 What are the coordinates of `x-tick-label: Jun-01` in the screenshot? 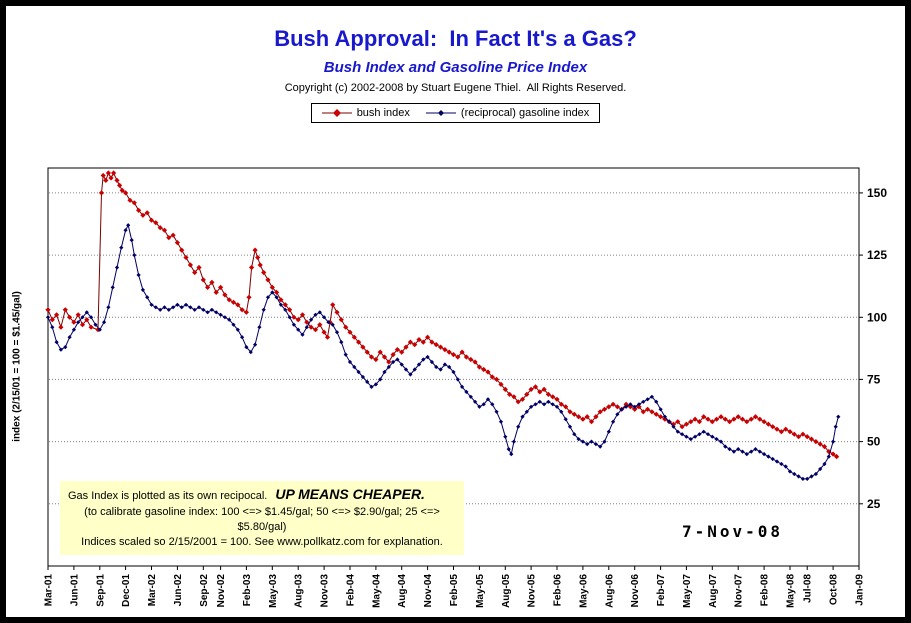 It's located at (74, 590).